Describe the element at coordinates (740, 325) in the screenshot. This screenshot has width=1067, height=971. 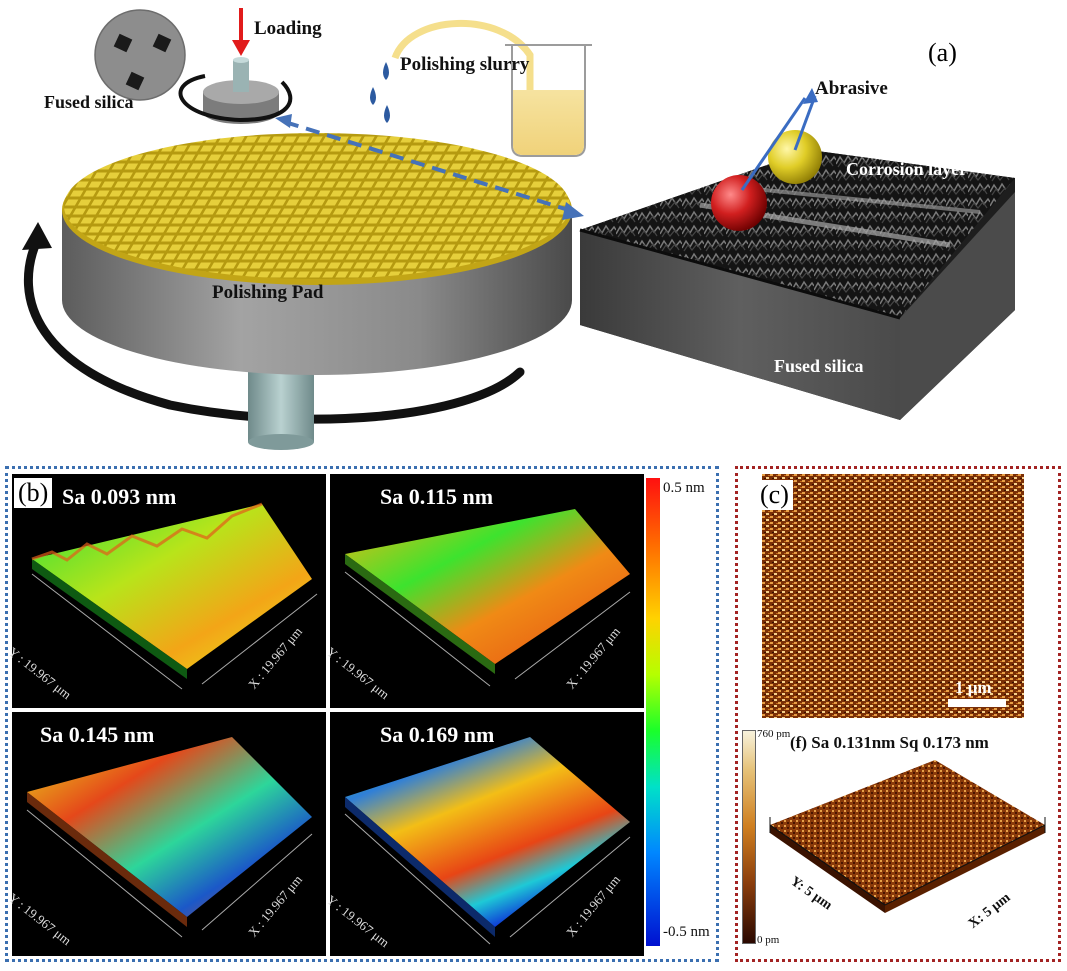
I see `fused-silica-block-front` at that location.